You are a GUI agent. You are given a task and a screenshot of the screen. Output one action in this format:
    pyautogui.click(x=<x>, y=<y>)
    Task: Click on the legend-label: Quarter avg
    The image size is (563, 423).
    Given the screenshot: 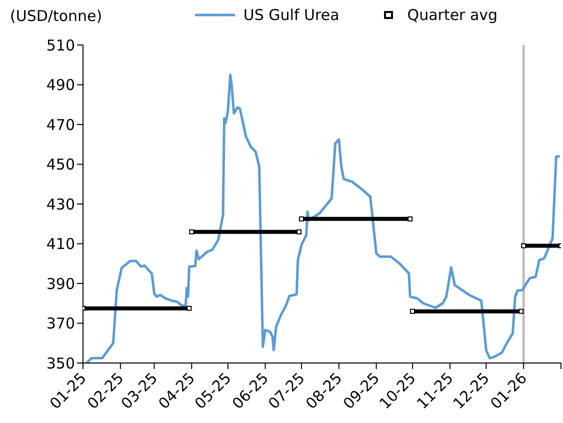 What is the action you would take?
    pyautogui.click(x=452, y=15)
    